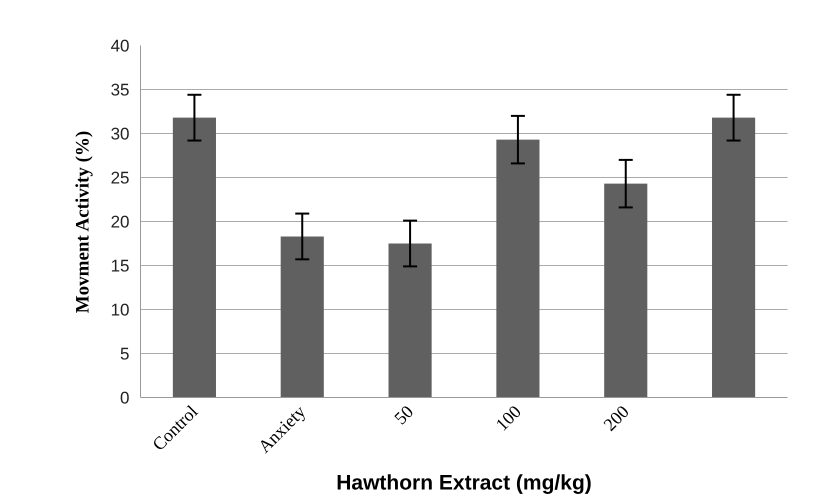 This screenshot has width=817, height=497. Describe the element at coordinates (616, 418) in the screenshot. I see `x-tick-label: 200` at that location.